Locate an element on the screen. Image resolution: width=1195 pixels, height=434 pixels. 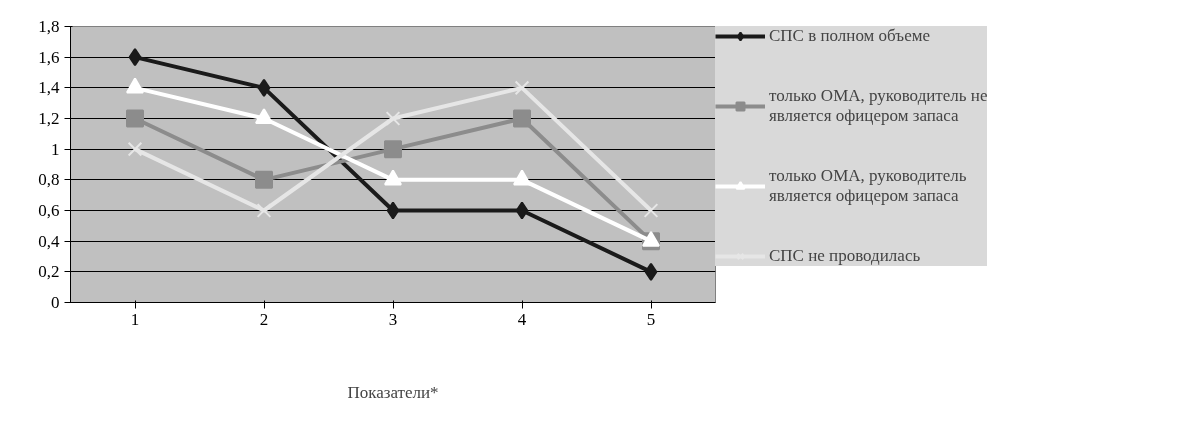
y-tick-label: 1,2 is located at coordinates (49, 118).